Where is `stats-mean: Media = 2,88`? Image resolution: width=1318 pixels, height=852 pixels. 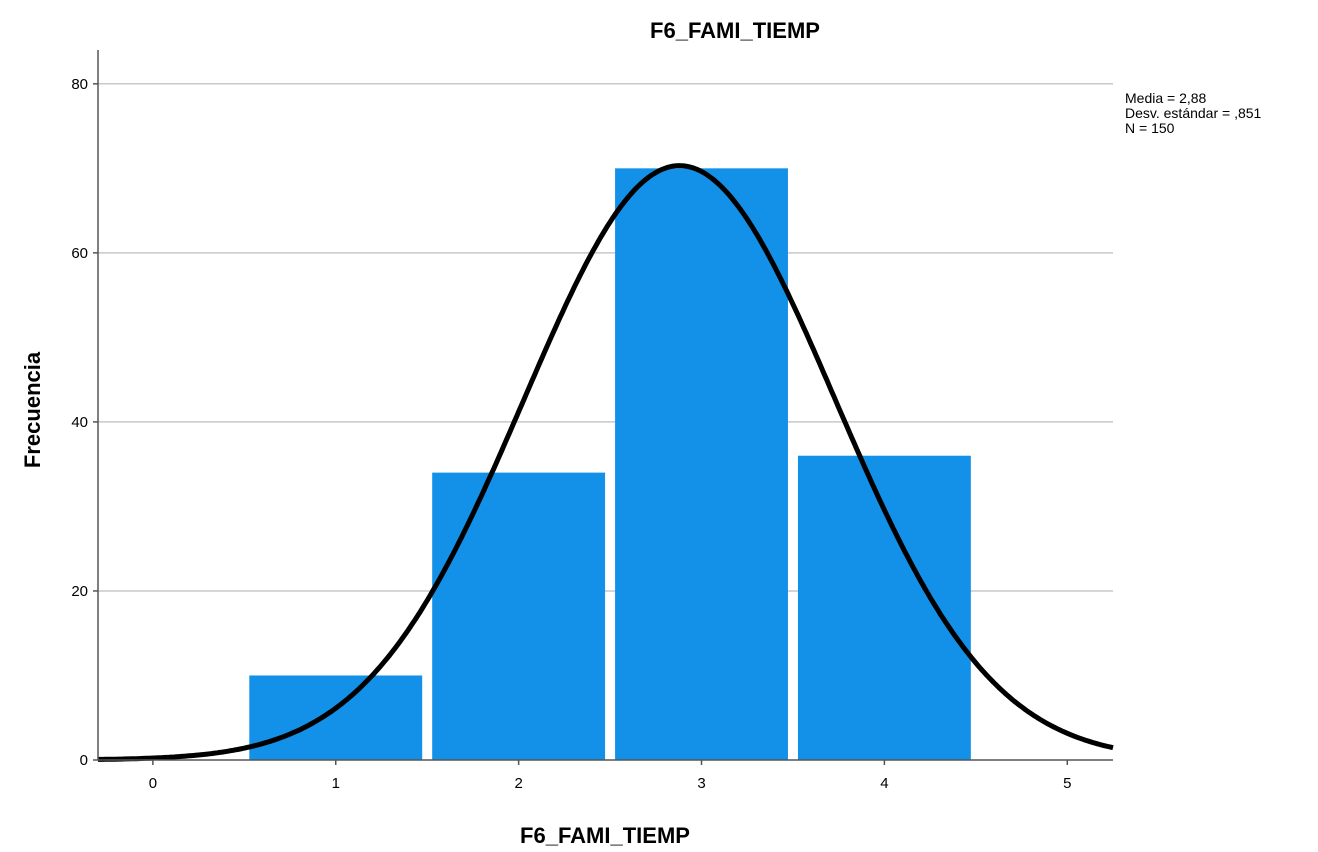 stats-mean: Media = 2,88 is located at coordinates (1166, 98).